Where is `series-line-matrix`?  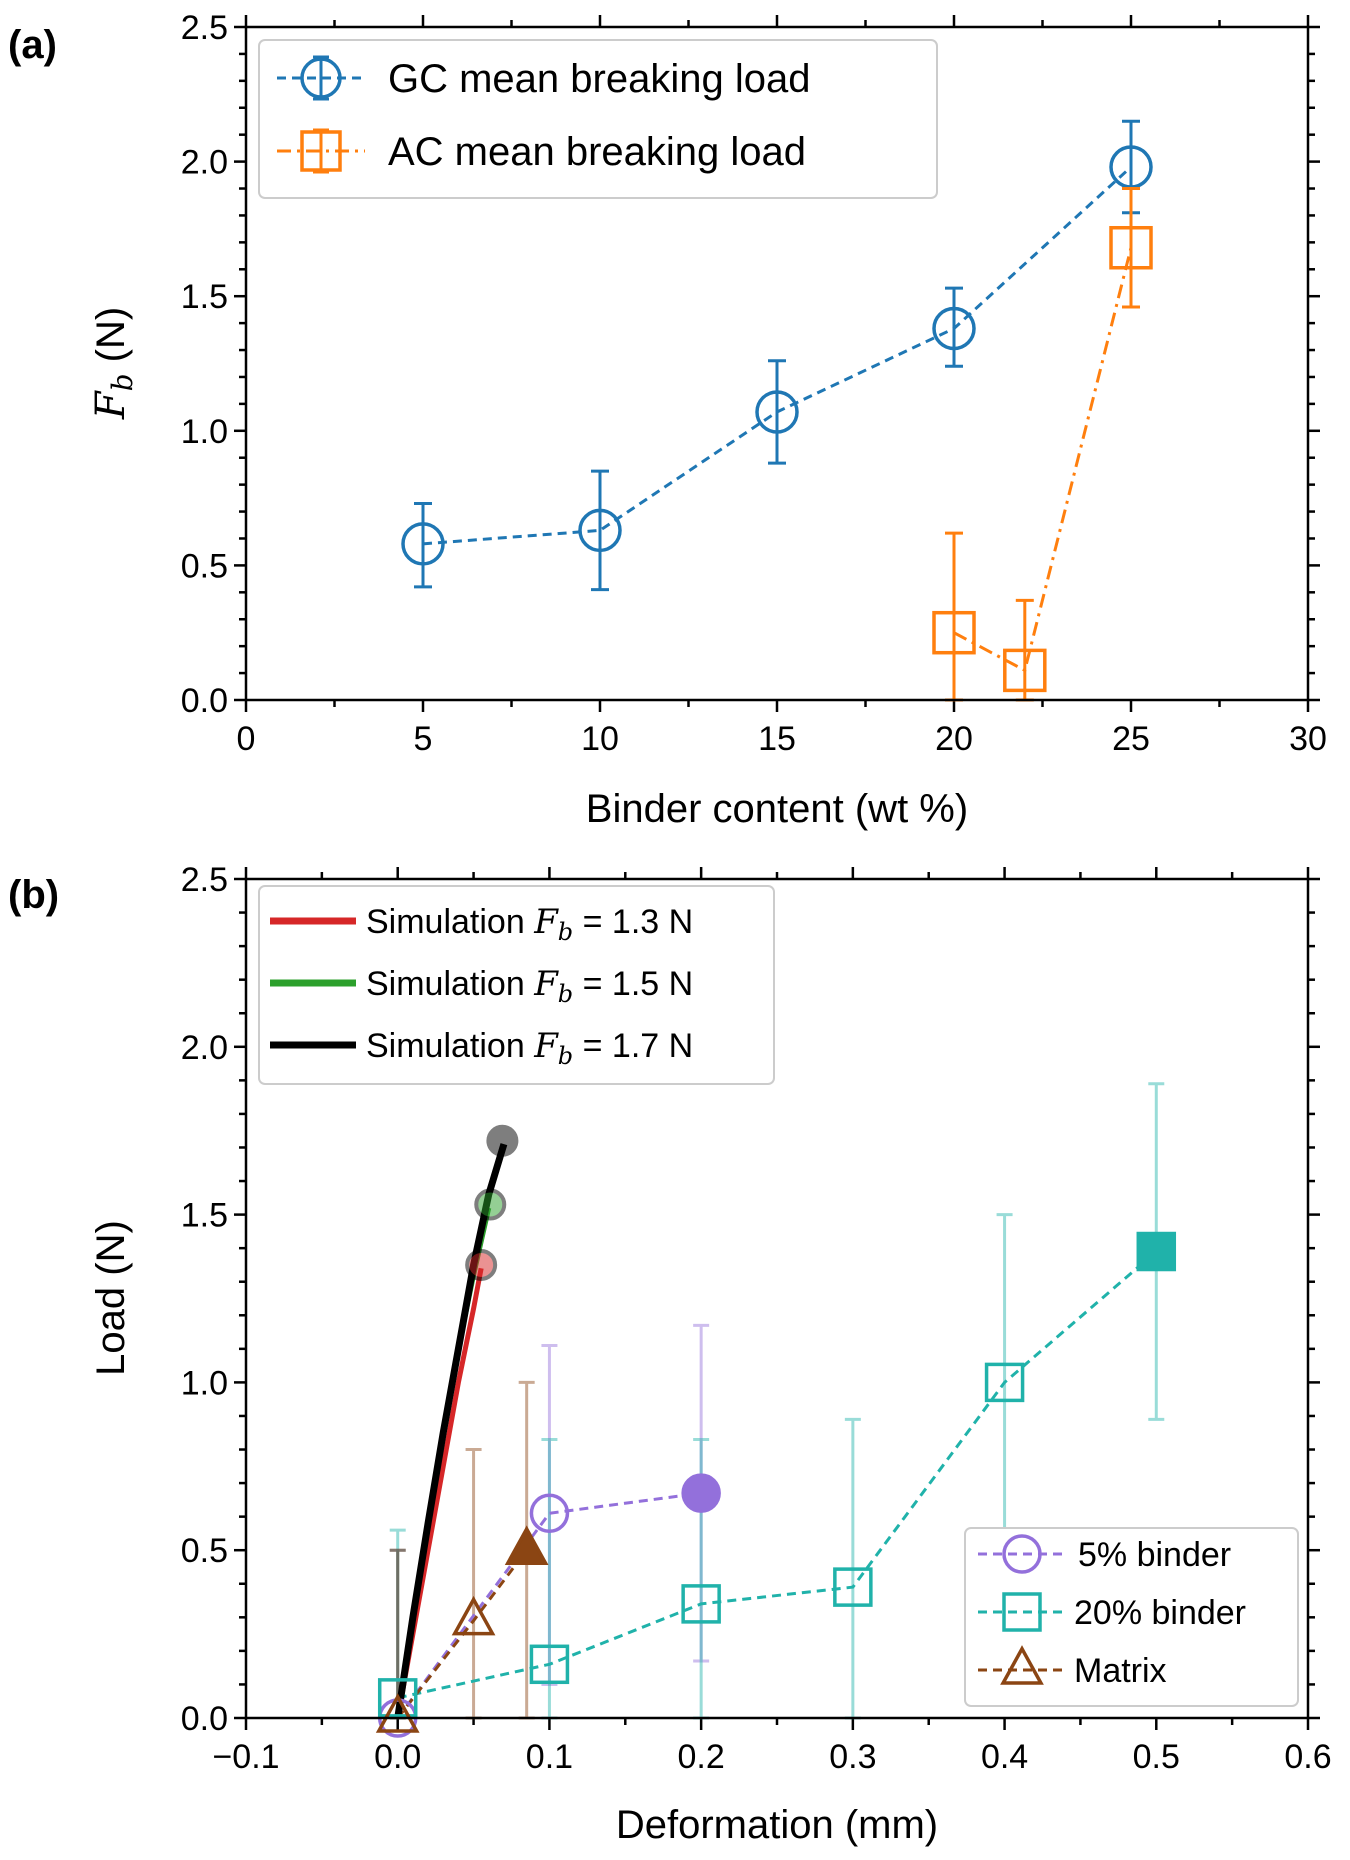 series-line-matrix is located at coordinates (462, 1634).